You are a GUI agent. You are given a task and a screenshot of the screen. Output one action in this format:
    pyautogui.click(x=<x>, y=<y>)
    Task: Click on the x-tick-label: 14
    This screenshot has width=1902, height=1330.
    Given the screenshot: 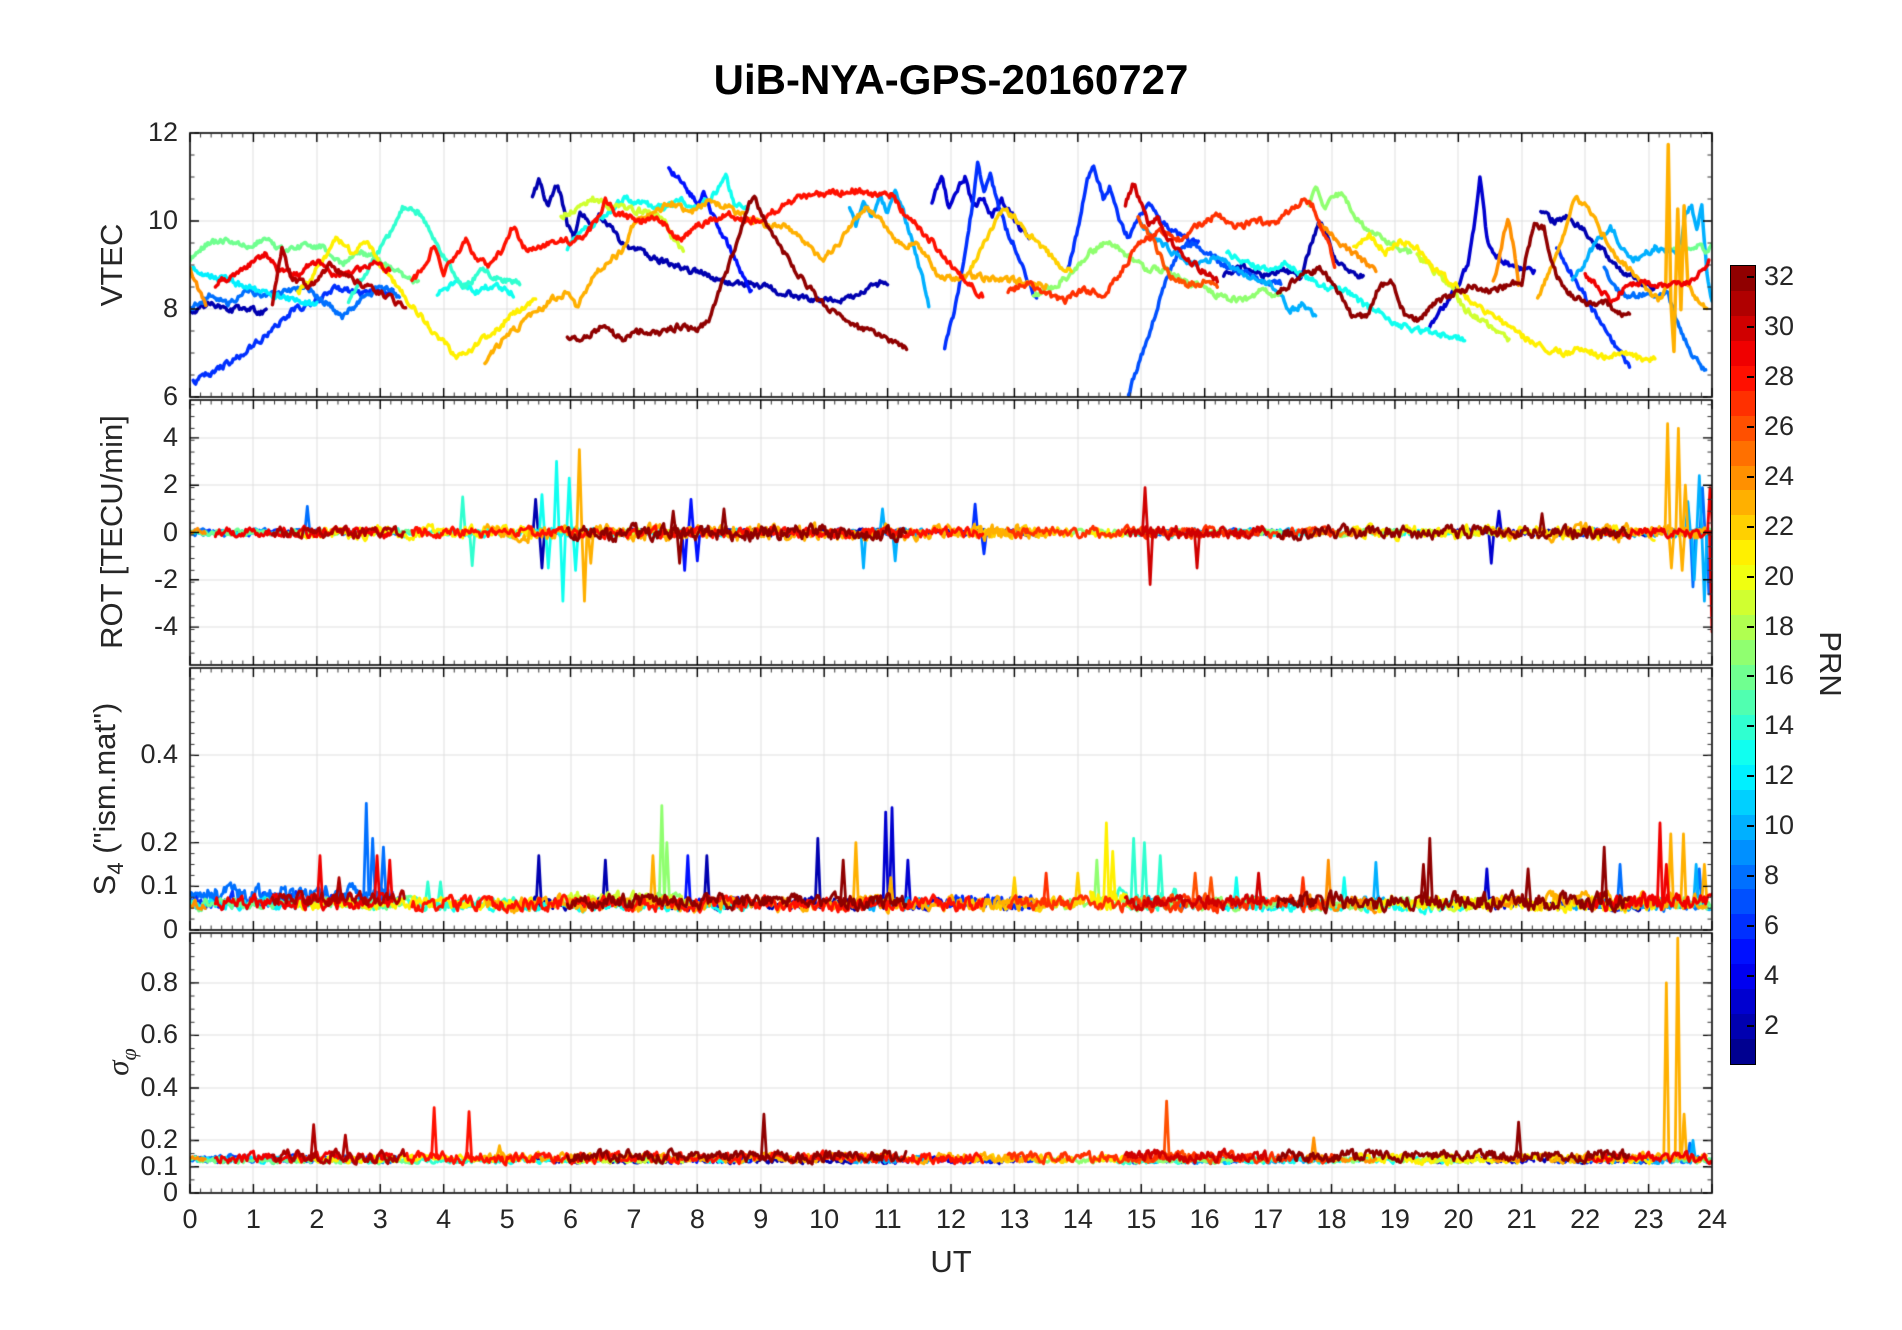 What is the action you would take?
    pyautogui.click(x=1077, y=1219)
    